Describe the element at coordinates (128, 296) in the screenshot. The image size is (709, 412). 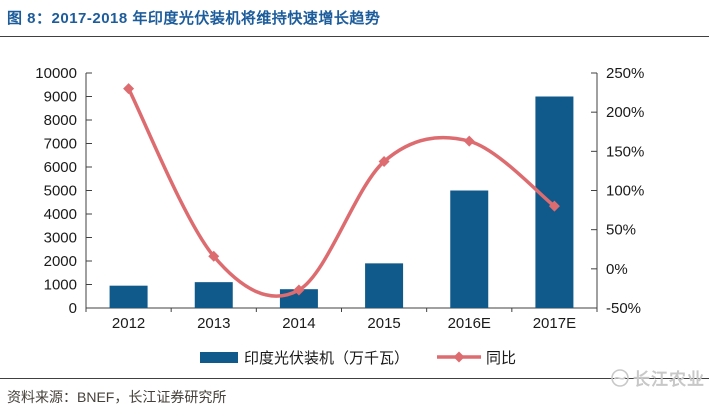
I see `bar-2012` at that location.